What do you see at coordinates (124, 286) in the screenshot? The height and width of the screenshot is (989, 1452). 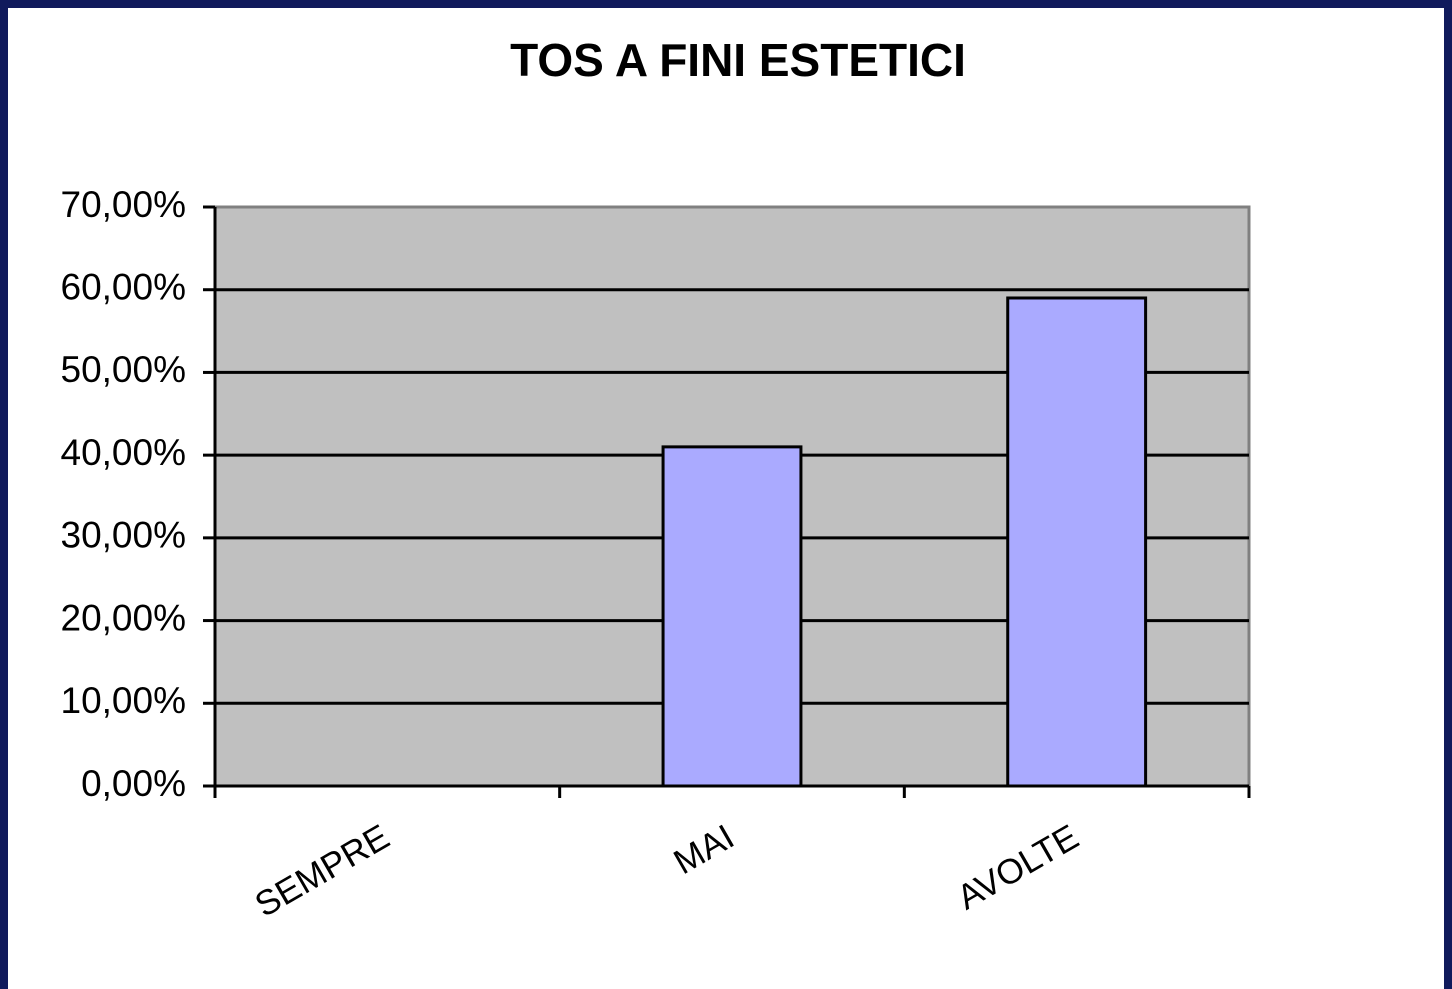 I see `y-tick-label: 60,00%` at bounding box center [124, 286].